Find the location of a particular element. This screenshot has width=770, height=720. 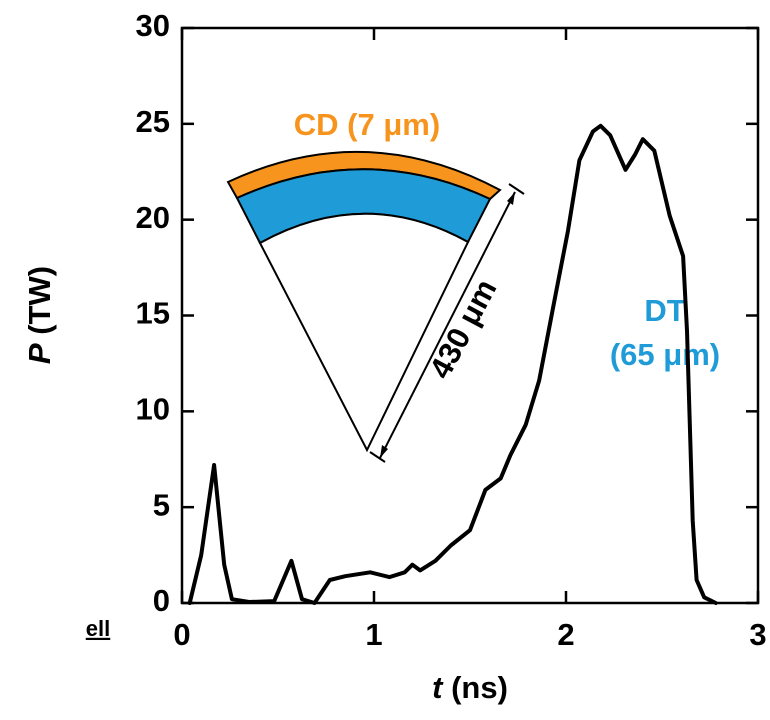

y-tick-label: 30 is located at coordinates (153, 25).